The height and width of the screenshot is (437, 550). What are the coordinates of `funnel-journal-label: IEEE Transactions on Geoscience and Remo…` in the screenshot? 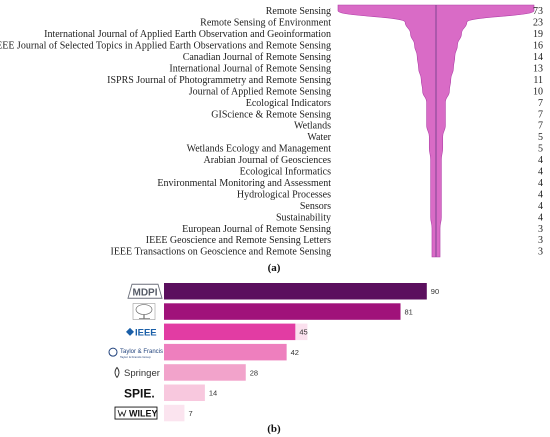 It's located at (220, 252).